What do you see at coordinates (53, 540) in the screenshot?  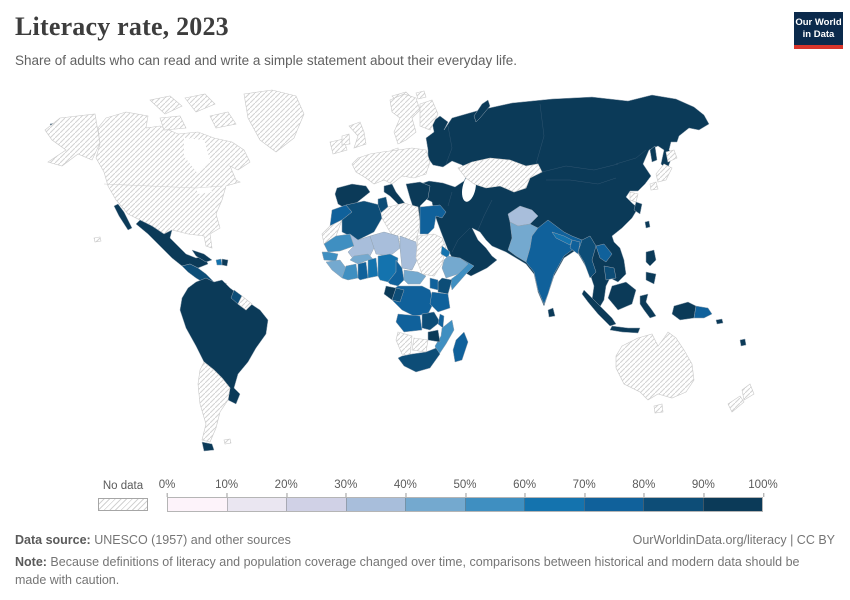 I see `data-source-label: Data source:` at bounding box center [53, 540].